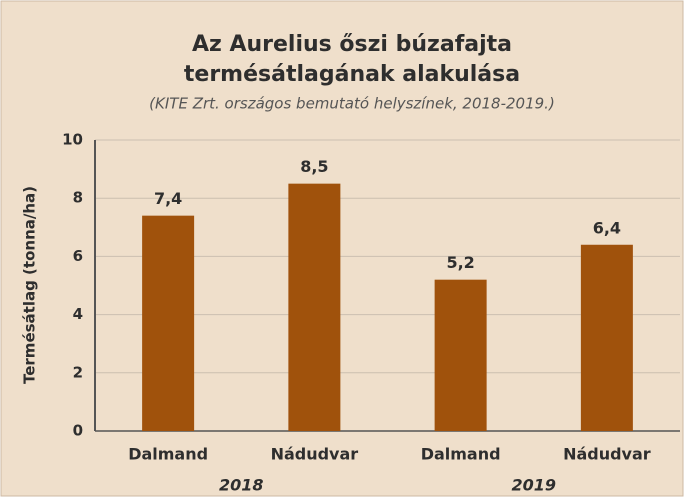 The width and height of the screenshot is (684, 497). I want to click on value-label: 5,2, so click(460, 262).